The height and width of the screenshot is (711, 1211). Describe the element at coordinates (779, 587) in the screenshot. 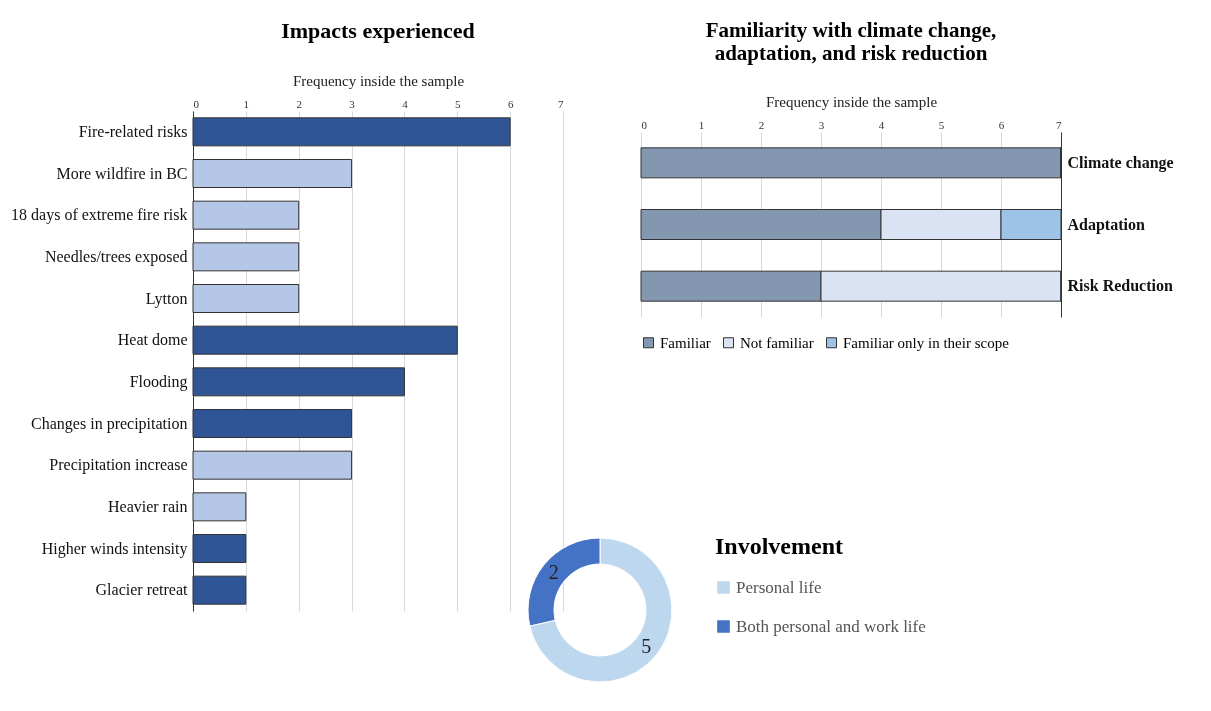

I see `legend-label: Personal life` at that location.